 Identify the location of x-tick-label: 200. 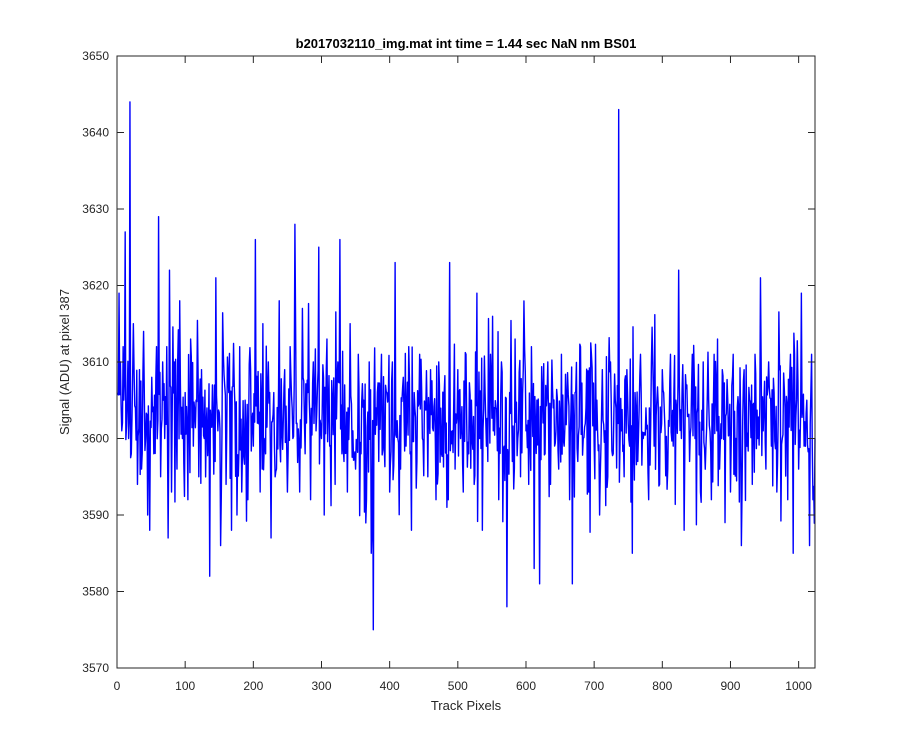
(253, 686).